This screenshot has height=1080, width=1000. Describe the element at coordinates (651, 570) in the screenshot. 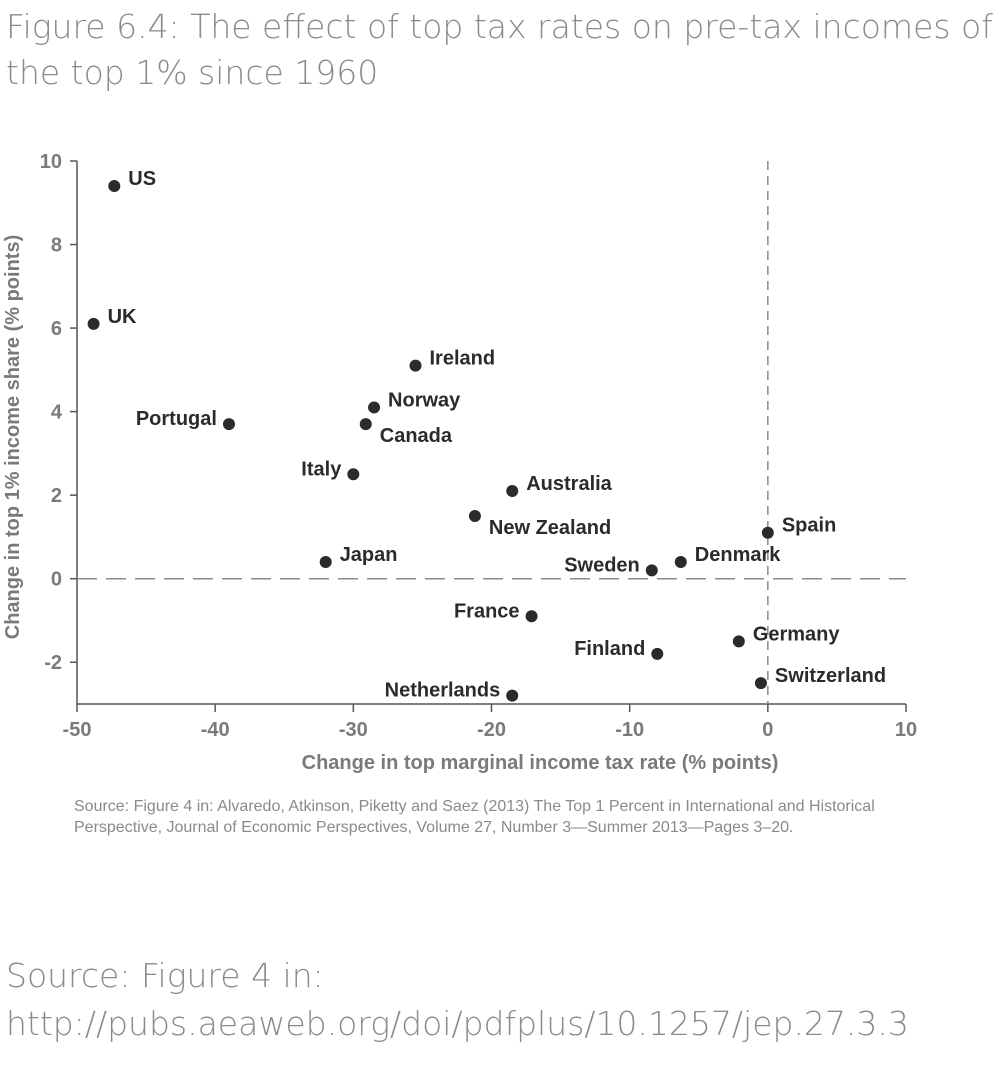

I see `point-sweden` at that location.